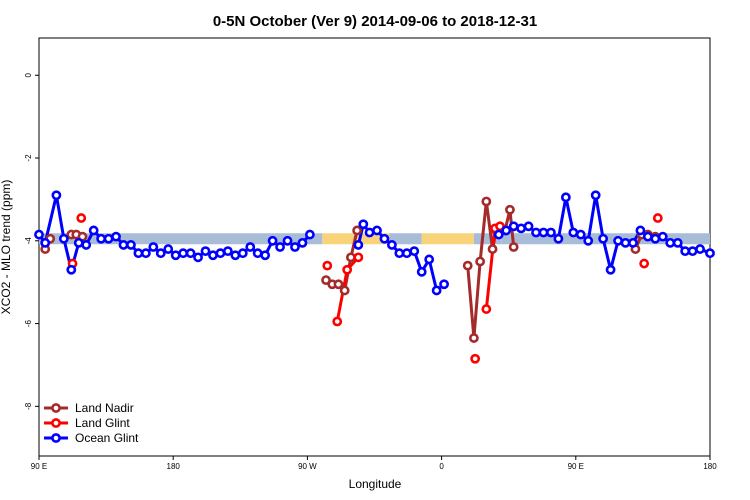  I want to click on legend-marker-ocean-glint, so click(56, 438).